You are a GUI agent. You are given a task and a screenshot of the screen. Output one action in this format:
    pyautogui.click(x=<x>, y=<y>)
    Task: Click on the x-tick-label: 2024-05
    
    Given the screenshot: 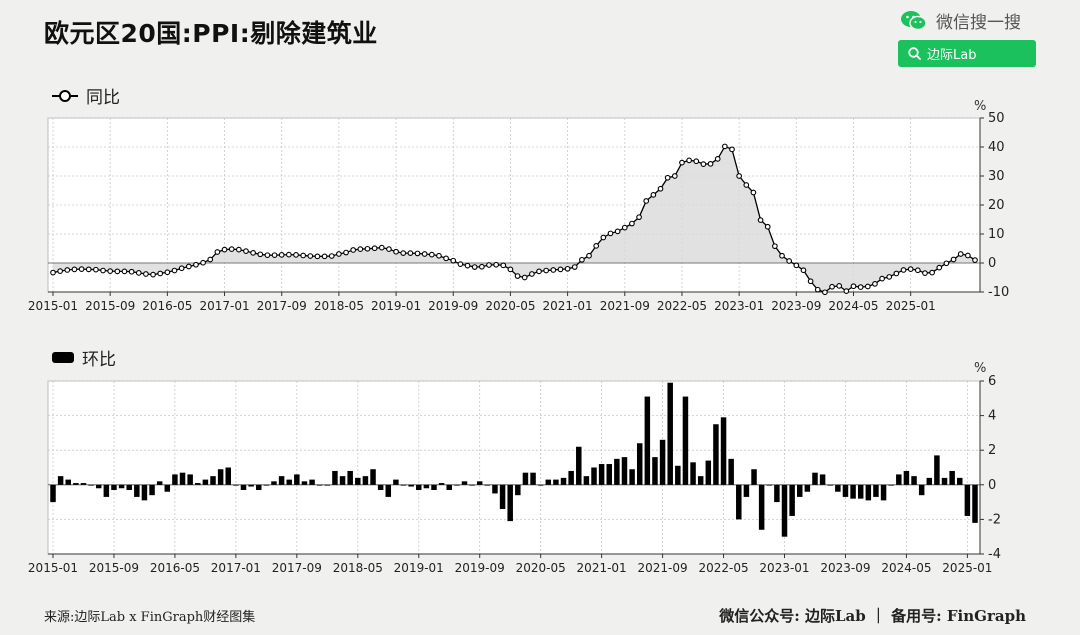 What is the action you would take?
    pyautogui.click(x=853, y=306)
    